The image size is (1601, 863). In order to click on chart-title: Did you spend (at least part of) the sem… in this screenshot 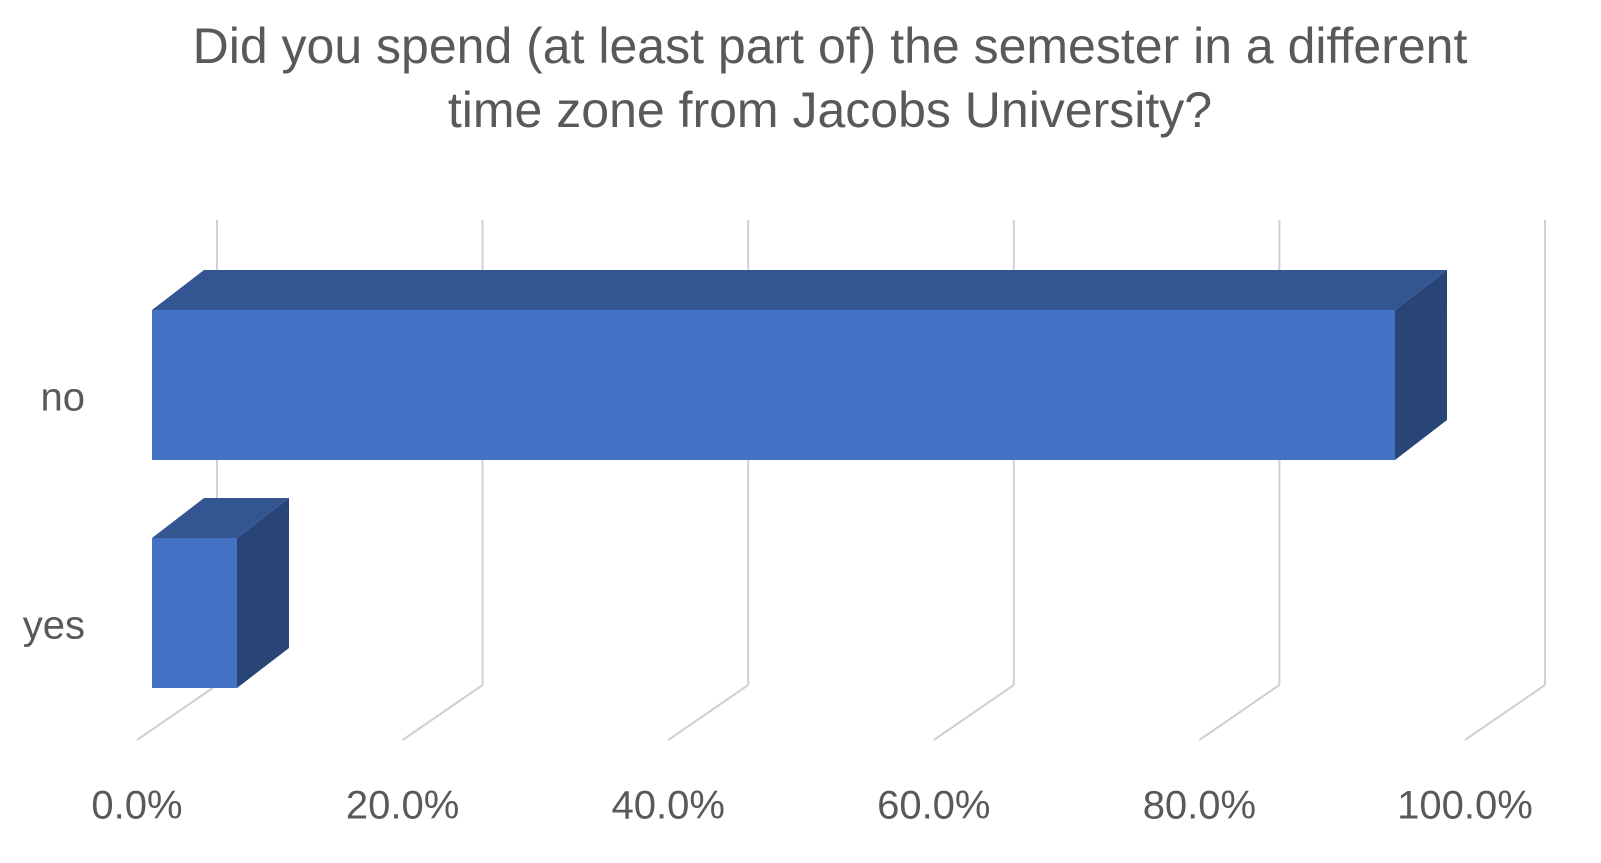, I will do `click(830, 78)`.